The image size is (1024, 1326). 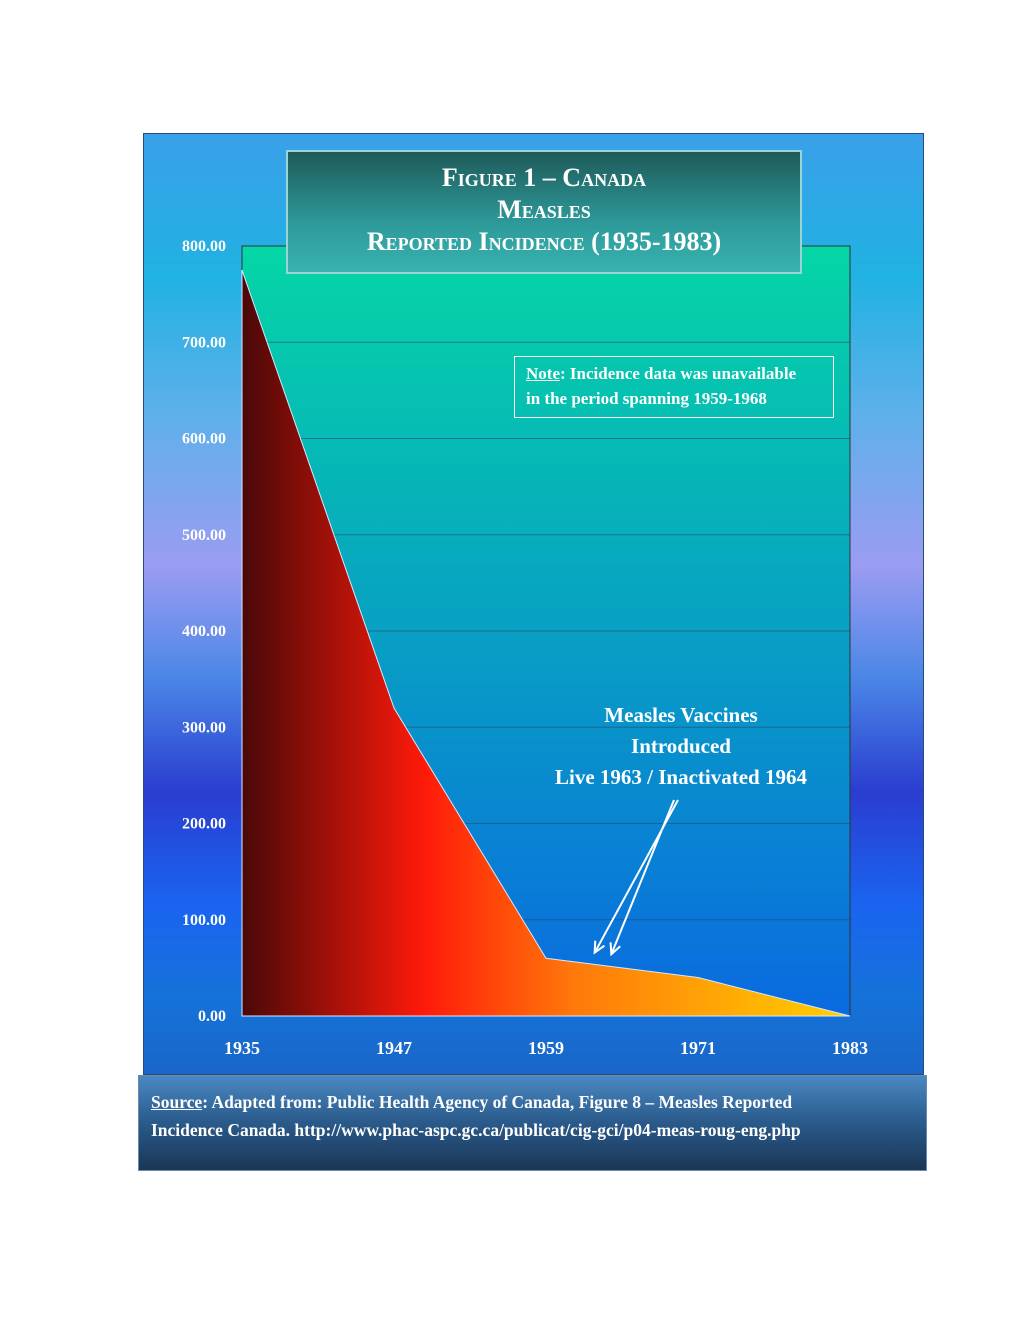 What do you see at coordinates (475, 241) in the screenshot?
I see `title-line-3-main: Reported Incidence` at bounding box center [475, 241].